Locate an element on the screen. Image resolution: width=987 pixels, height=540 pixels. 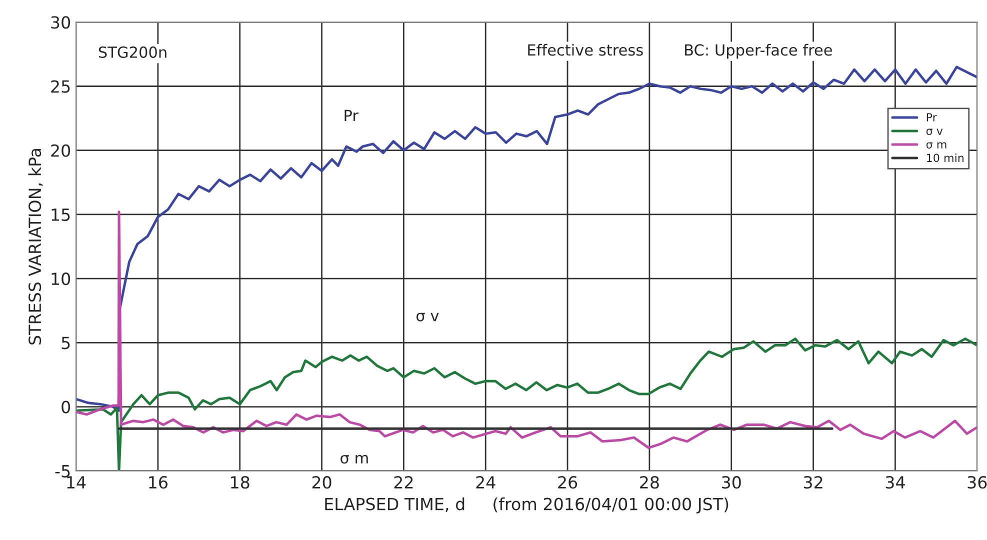
x-tick-label: 16 is located at coordinates (158, 482).